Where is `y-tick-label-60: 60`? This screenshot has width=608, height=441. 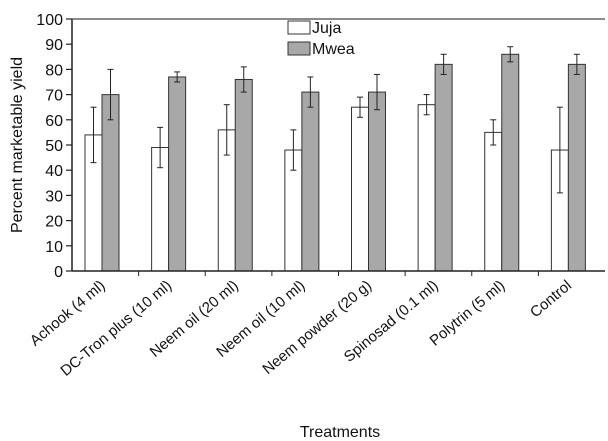 y-tick-label-60: 60 is located at coordinates (54, 121).